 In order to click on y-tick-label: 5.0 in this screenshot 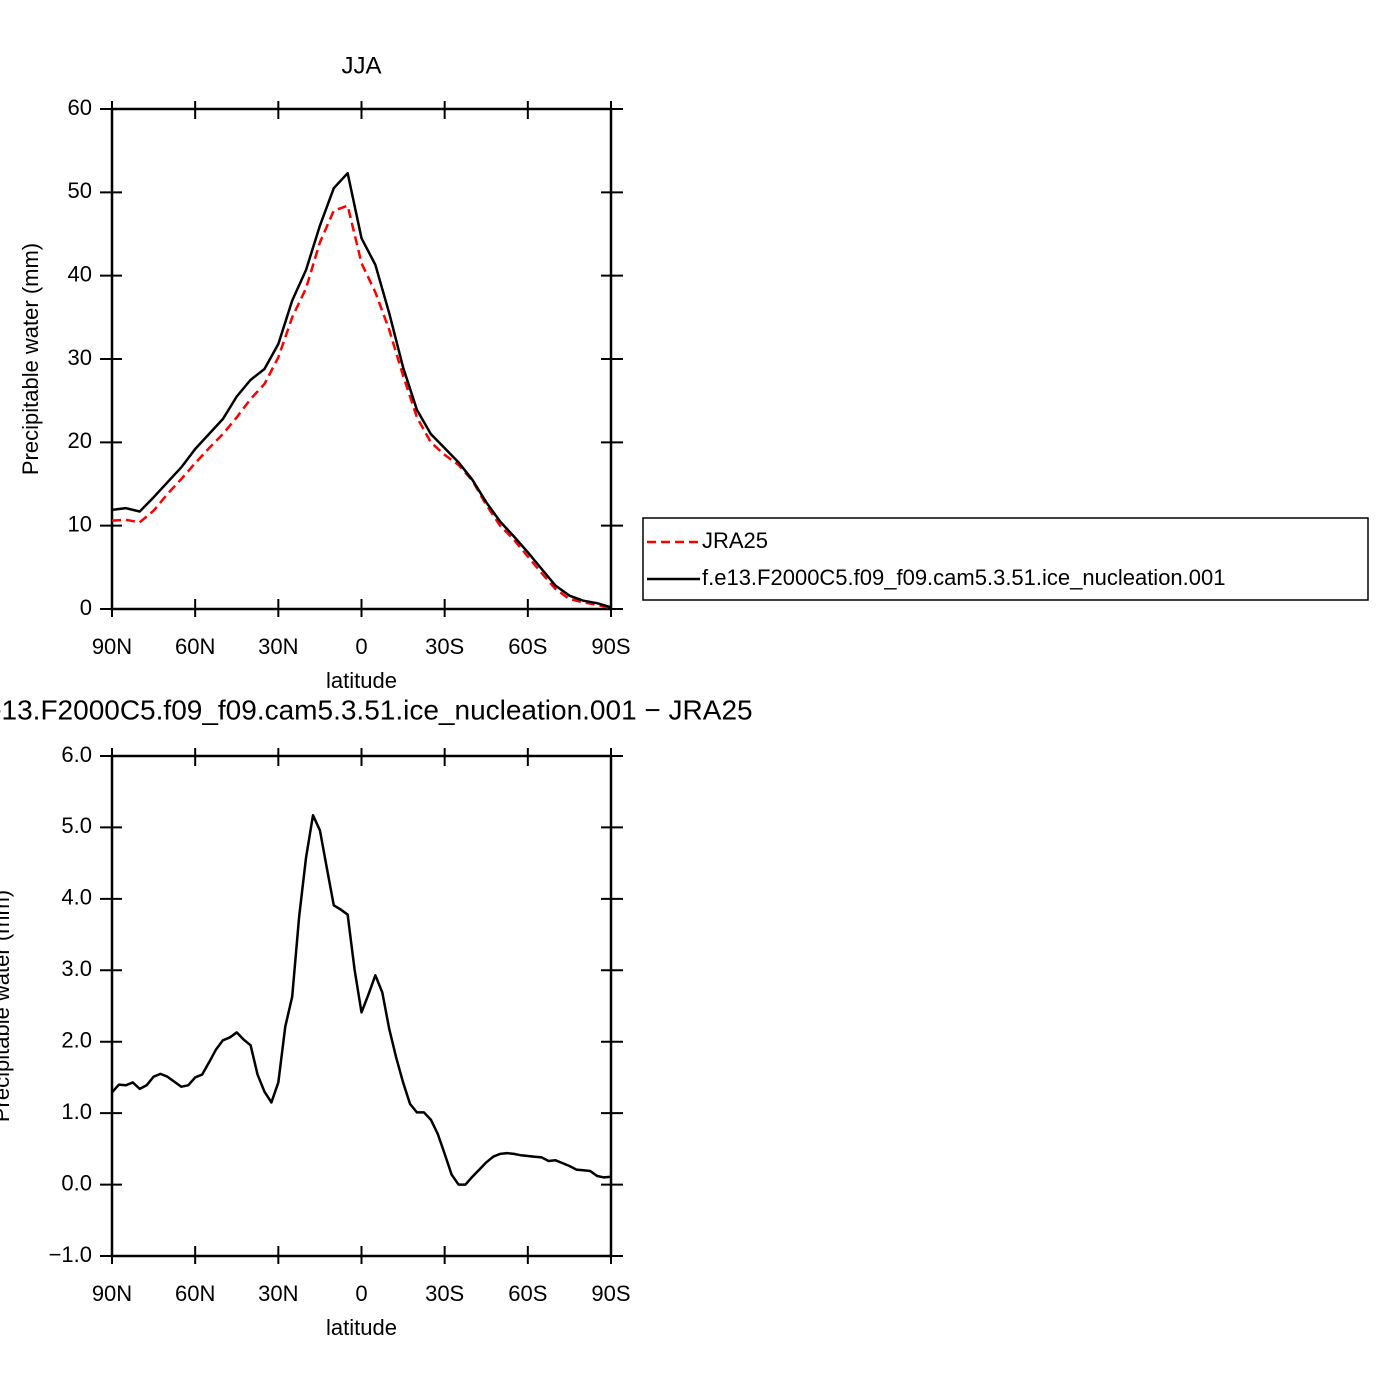, I will do `click(76, 825)`.